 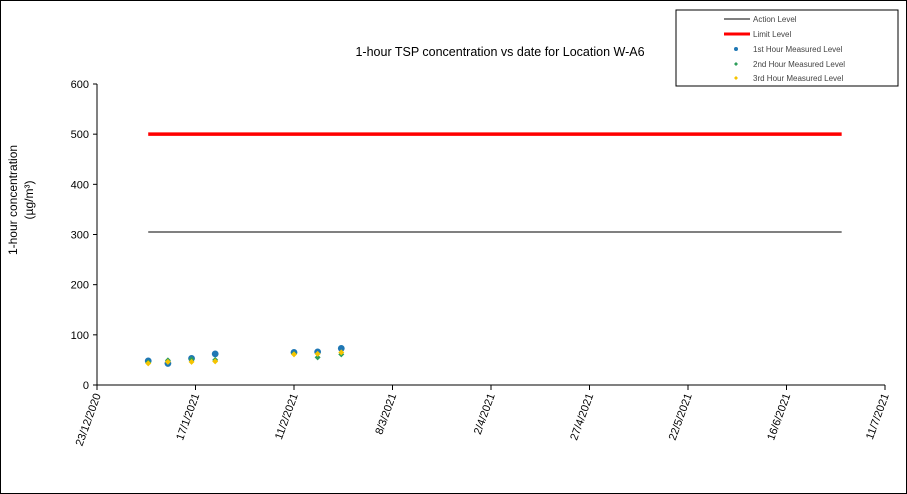 I want to click on legend-entry-label: Limit Level, so click(x=772, y=34).